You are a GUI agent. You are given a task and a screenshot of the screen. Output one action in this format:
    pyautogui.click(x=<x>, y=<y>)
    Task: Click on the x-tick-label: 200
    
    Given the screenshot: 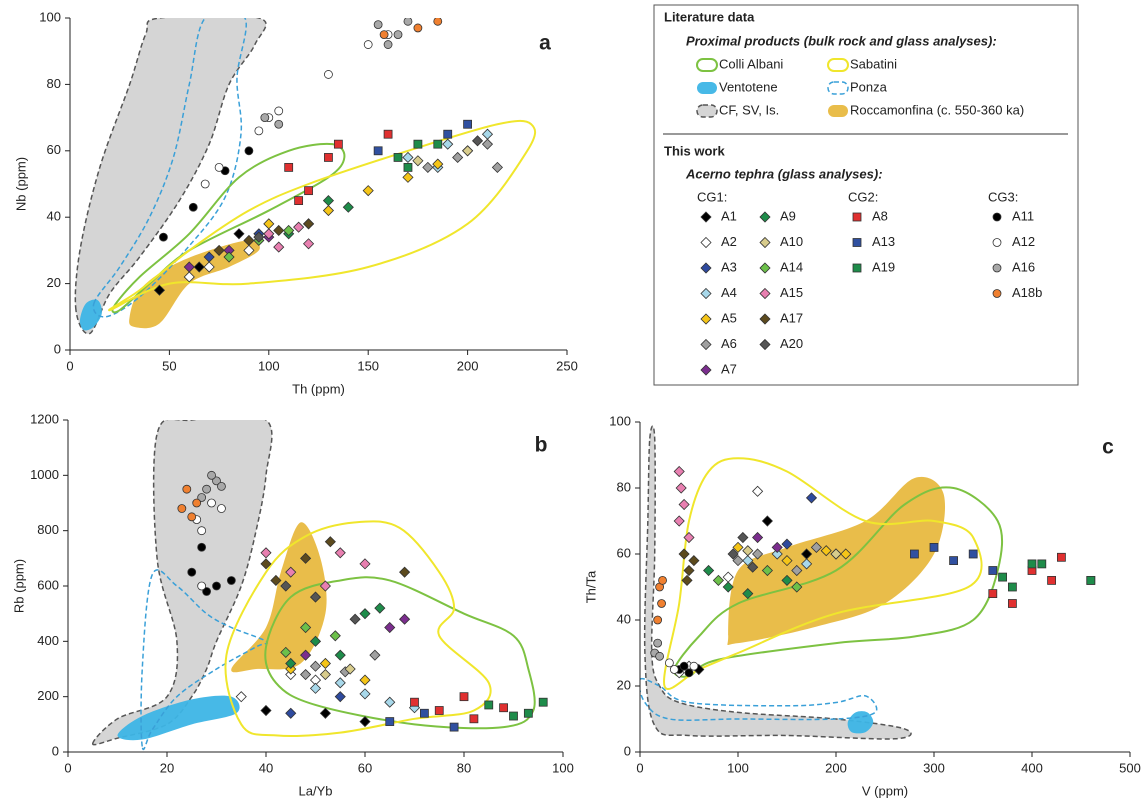 What is the action you would take?
    pyautogui.click(x=468, y=365)
    